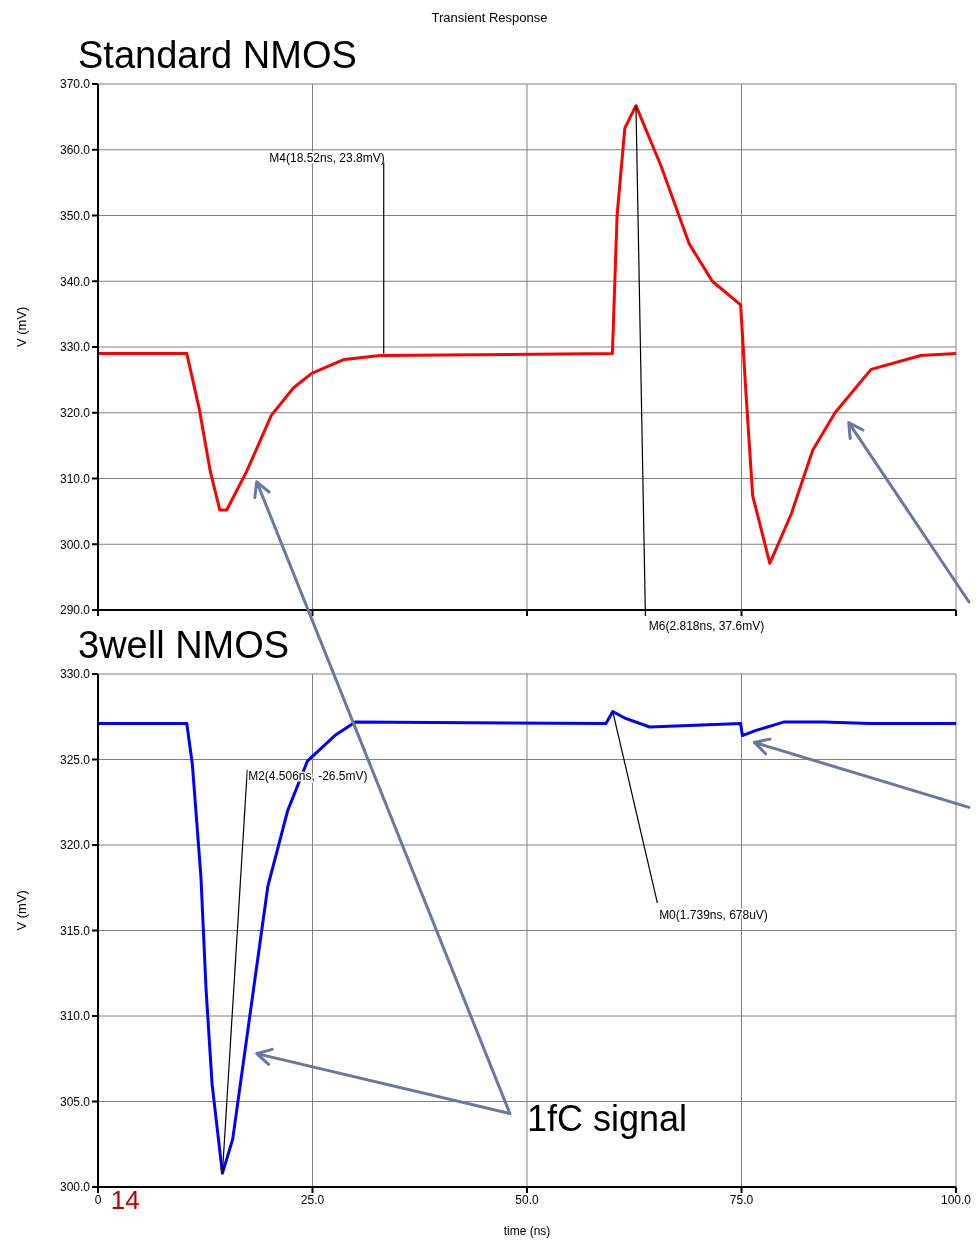 This screenshot has width=979, height=1255. What do you see at coordinates (713, 914) in the screenshot?
I see `annotation: M0(1.739ns, 678uV)` at bounding box center [713, 914].